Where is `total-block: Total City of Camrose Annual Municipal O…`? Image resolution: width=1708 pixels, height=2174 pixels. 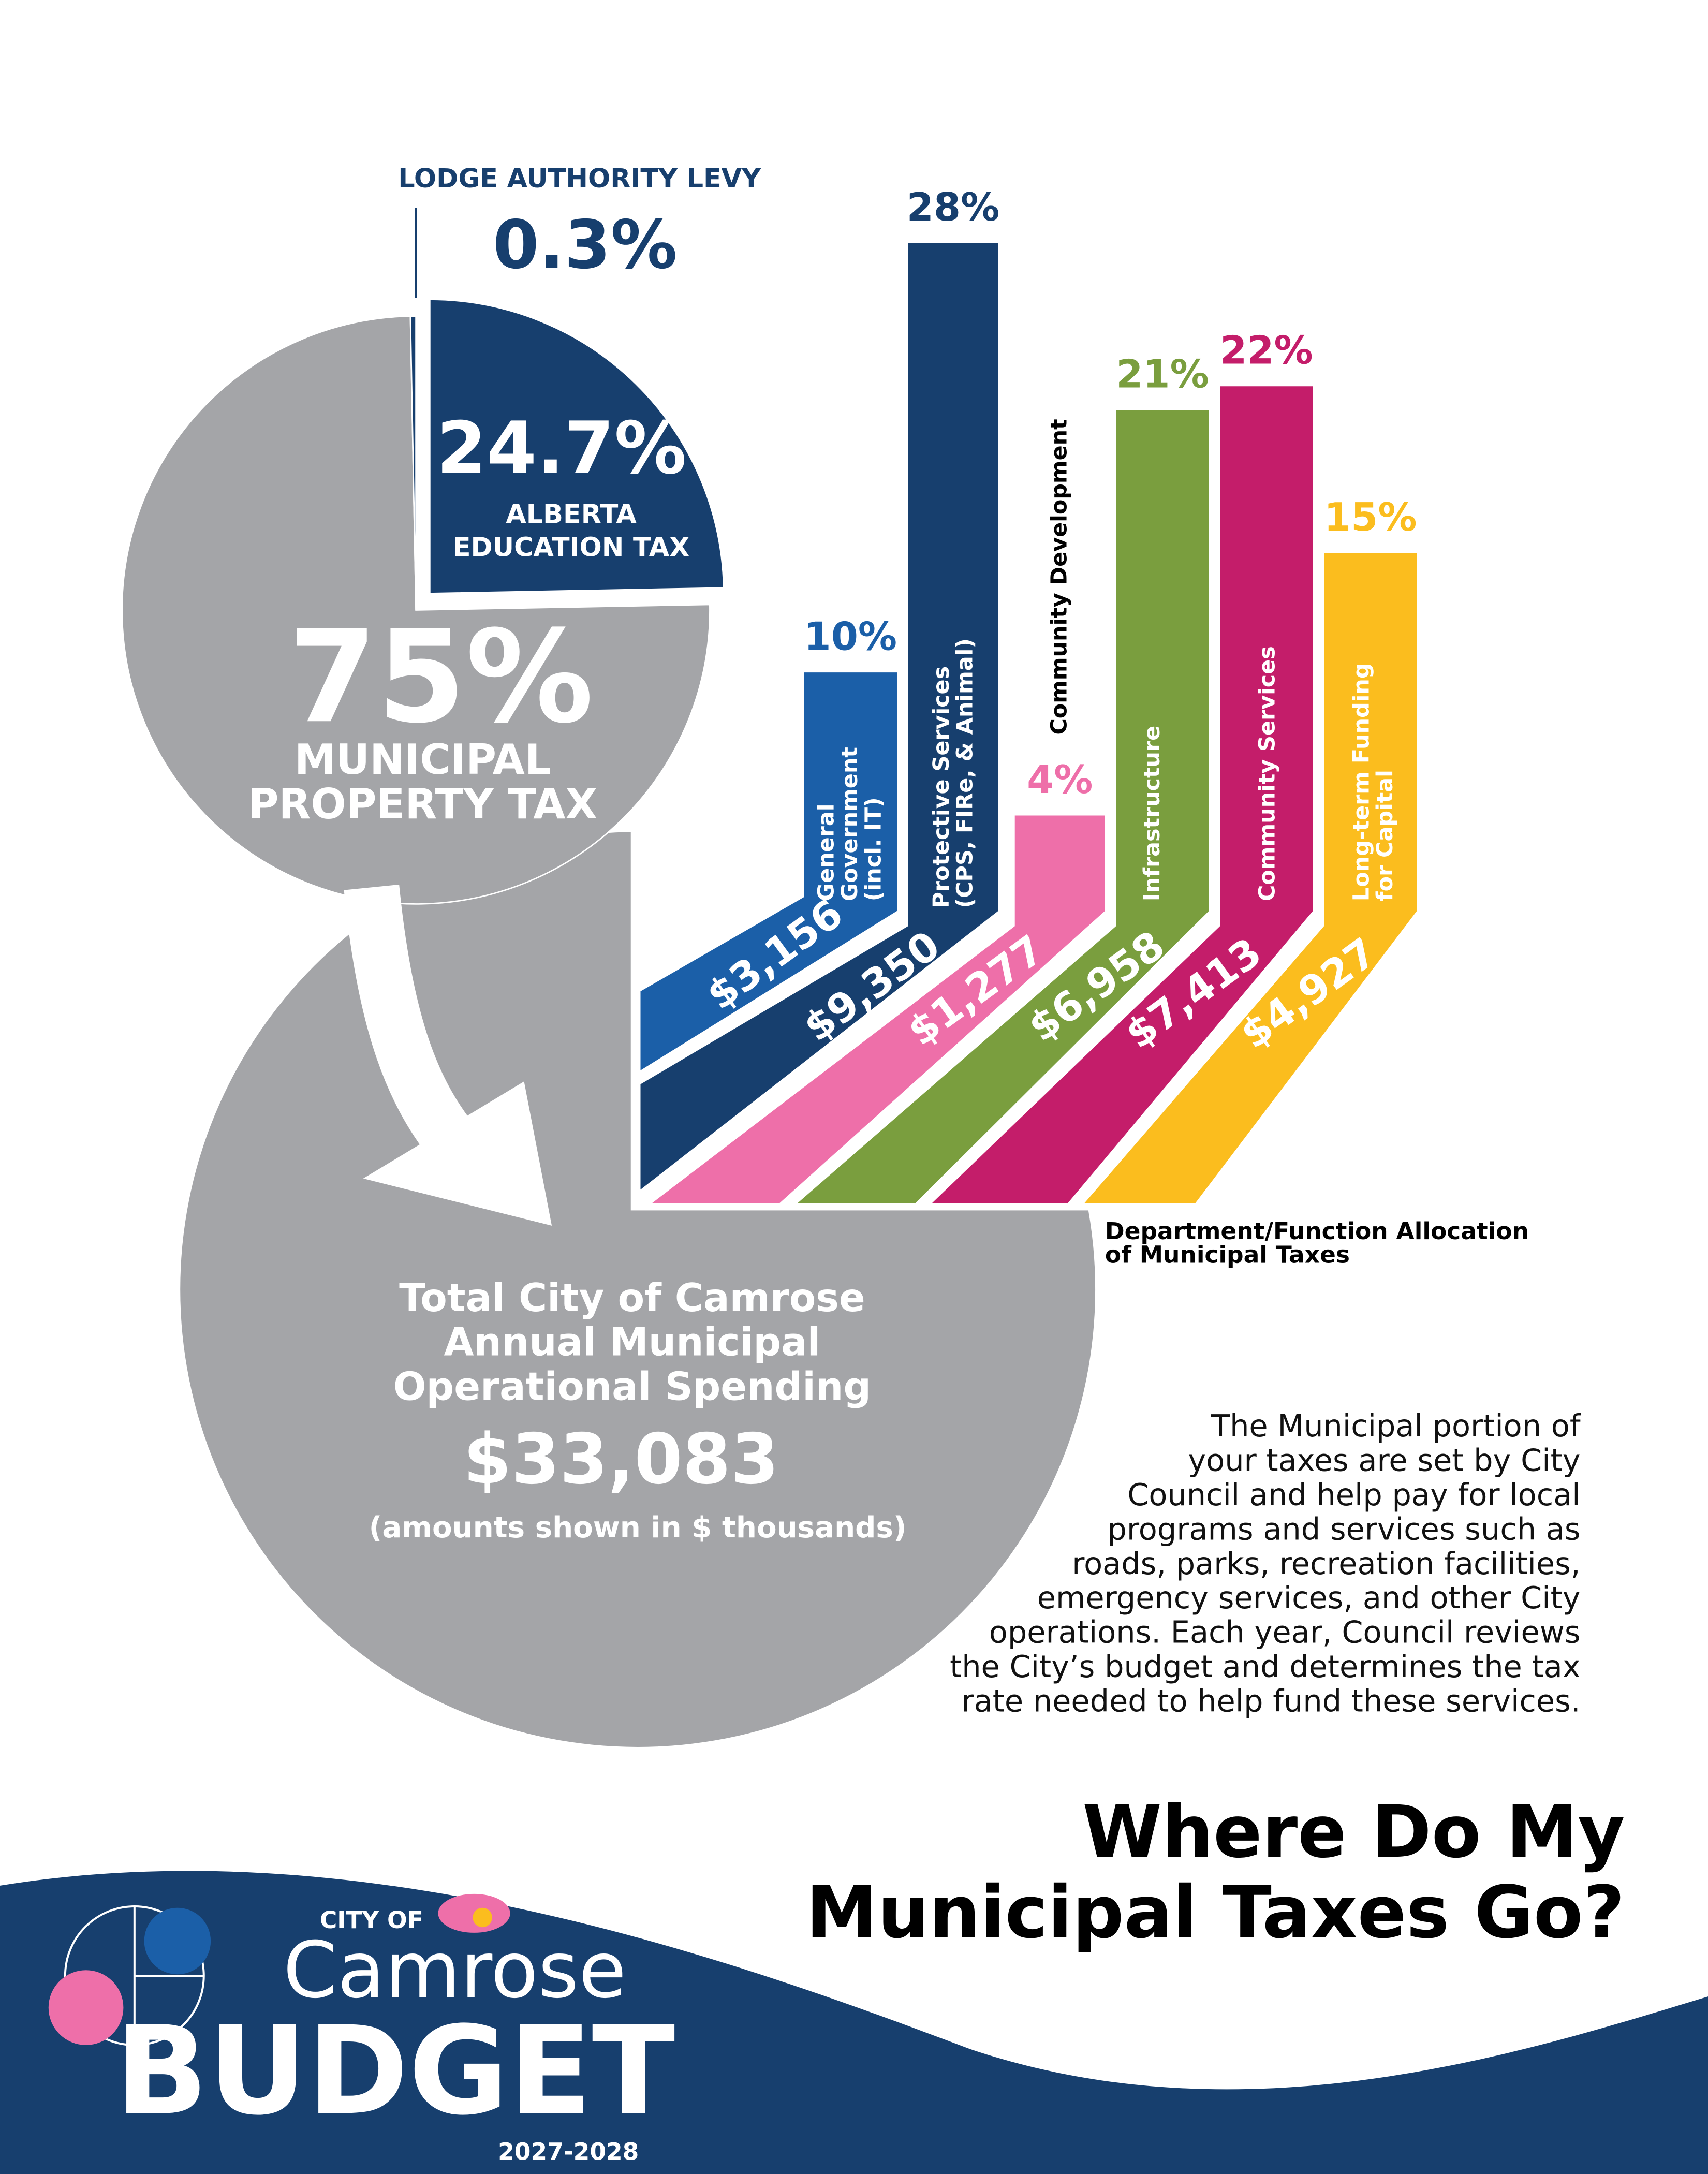
total-block: Total City of Camrose Annual Municipal O… is located at coordinates (638, 1410).